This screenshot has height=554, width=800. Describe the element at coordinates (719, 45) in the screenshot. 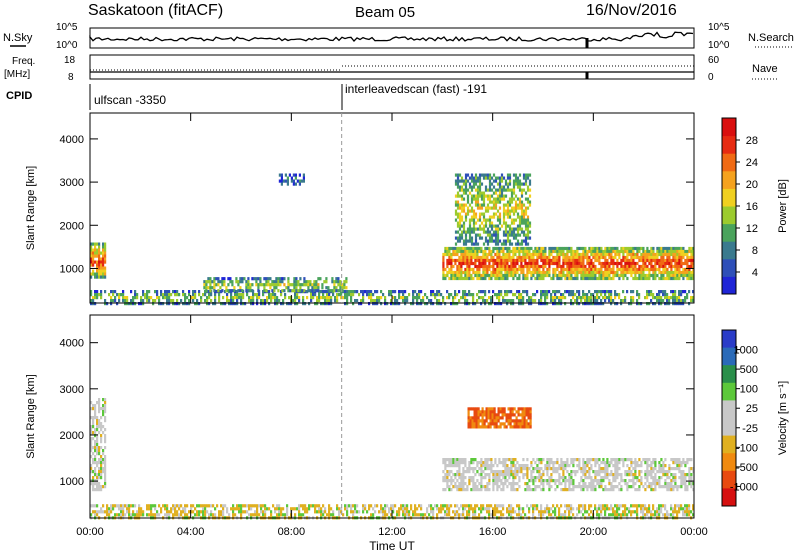

I see `nsearch-tick-bottom: 10^0` at that location.